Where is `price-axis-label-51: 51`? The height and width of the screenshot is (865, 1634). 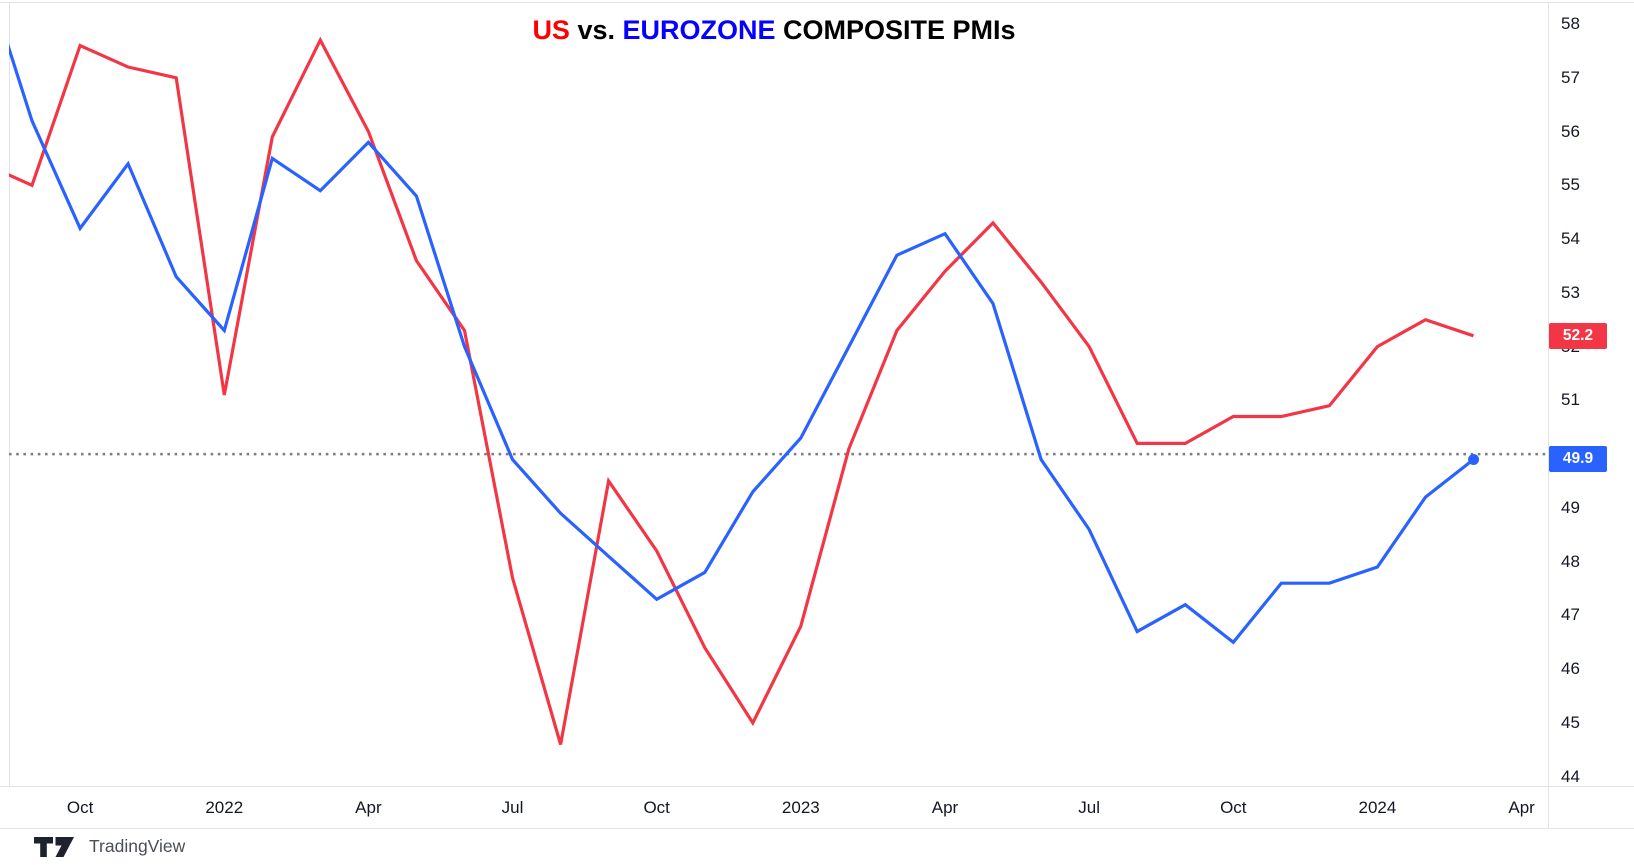 price-axis-label-51: 51 is located at coordinates (1570, 400).